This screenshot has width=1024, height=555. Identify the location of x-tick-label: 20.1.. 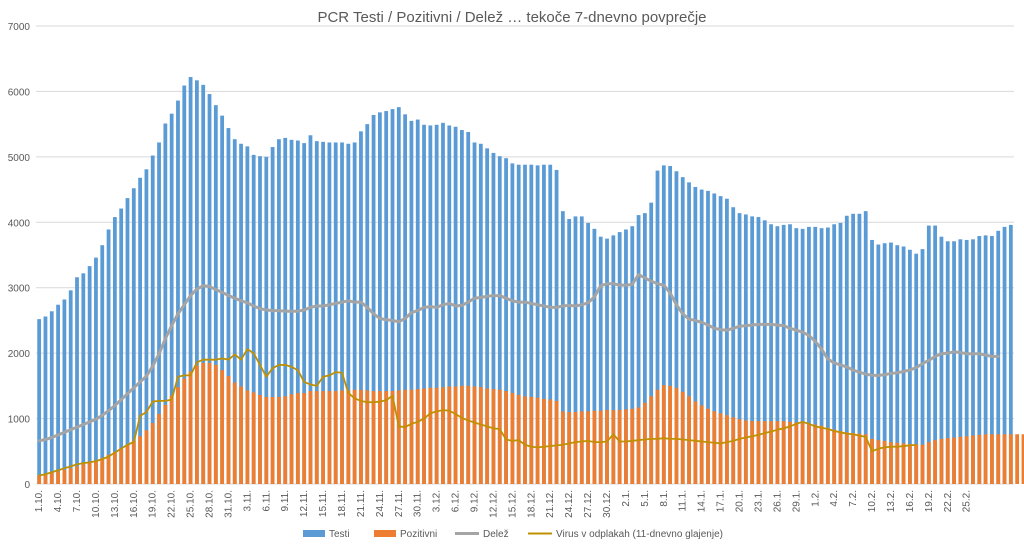
(740, 501).